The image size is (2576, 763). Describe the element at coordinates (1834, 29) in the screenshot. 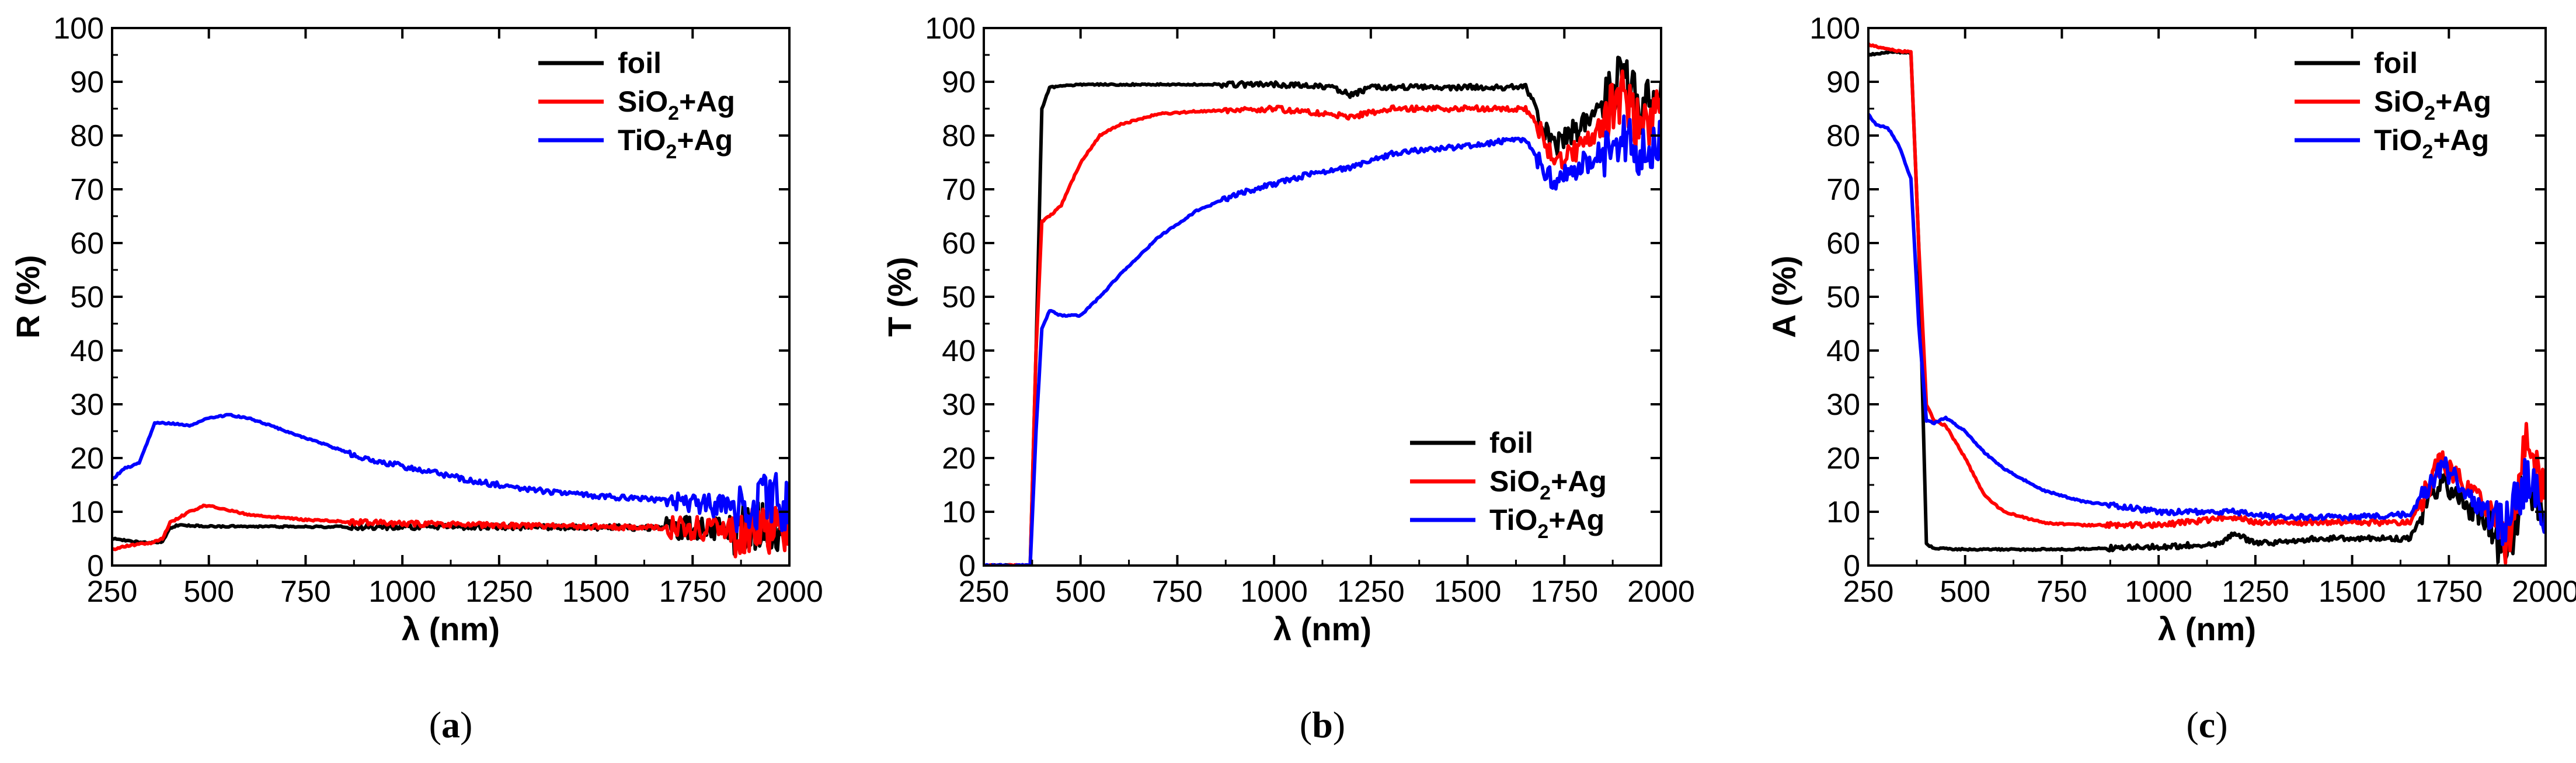

I see `panel-c-ytick-label: 100` at that location.